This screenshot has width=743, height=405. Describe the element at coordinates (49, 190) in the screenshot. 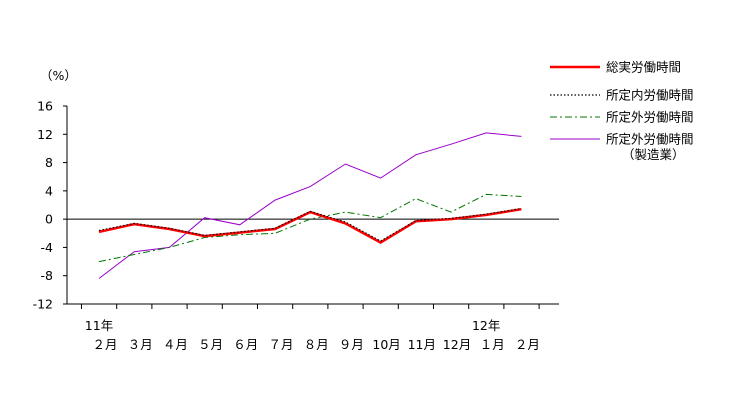

I see `y-tick-label: 4` at that location.